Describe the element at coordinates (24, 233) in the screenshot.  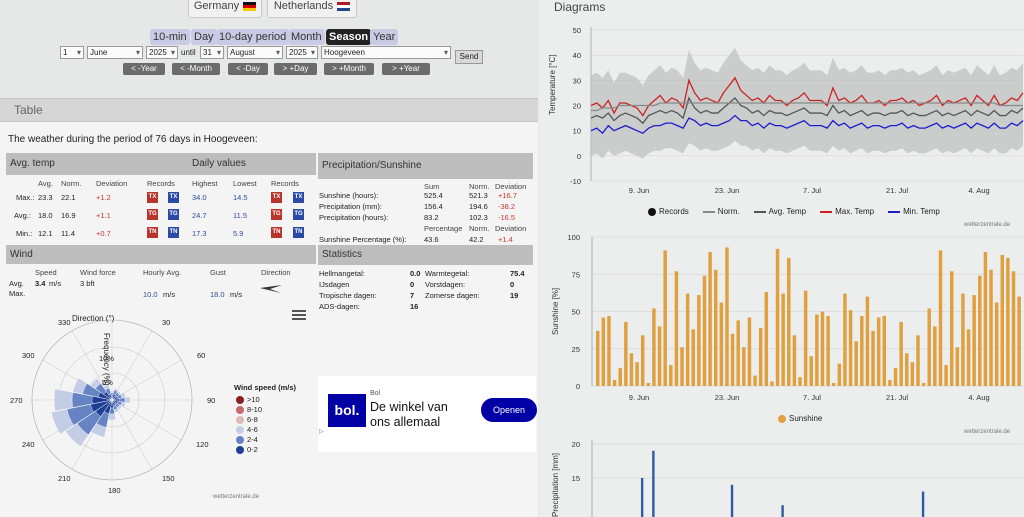
I see `row-label: Min.:` at that location.